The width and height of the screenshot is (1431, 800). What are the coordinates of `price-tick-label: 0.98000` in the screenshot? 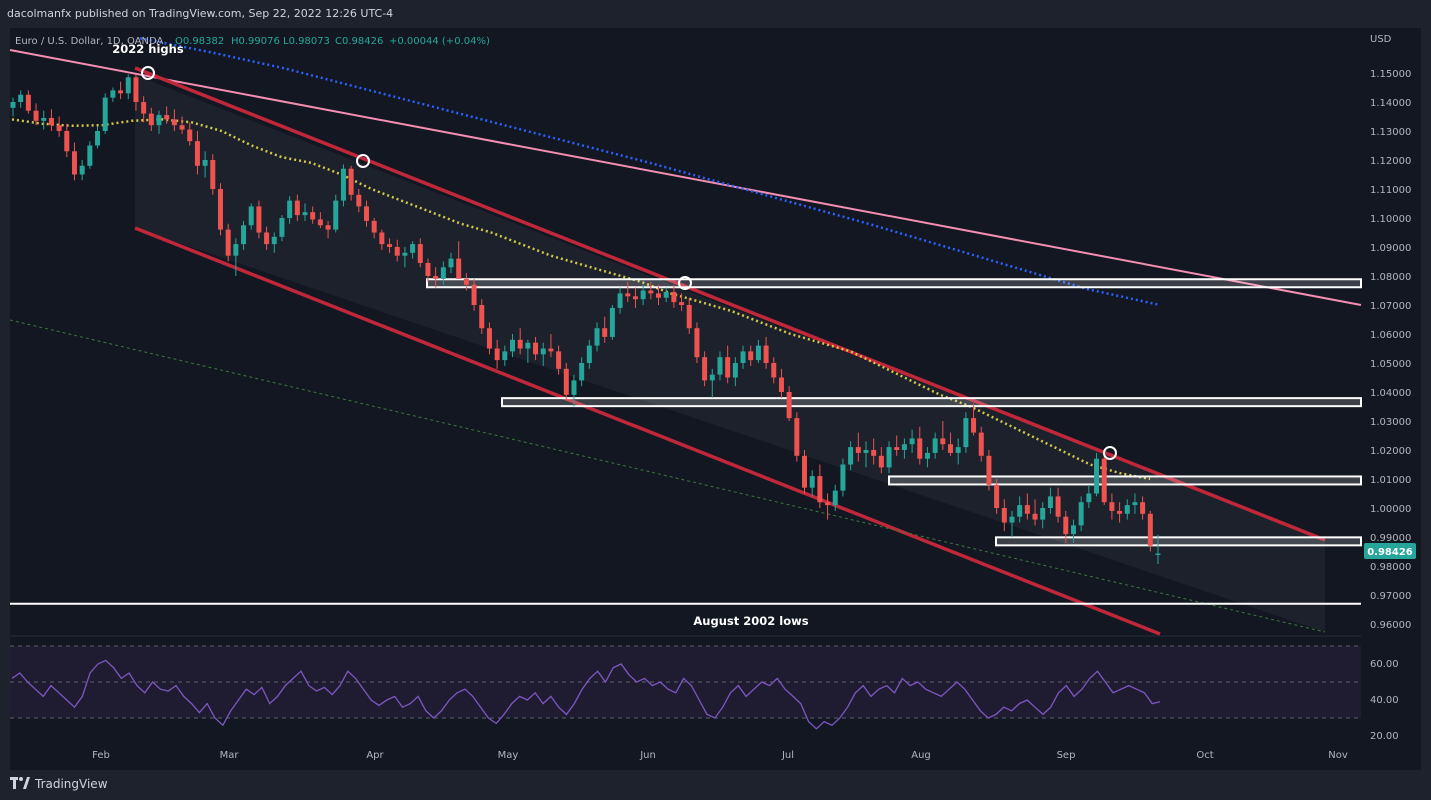 It's located at (1390, 567).